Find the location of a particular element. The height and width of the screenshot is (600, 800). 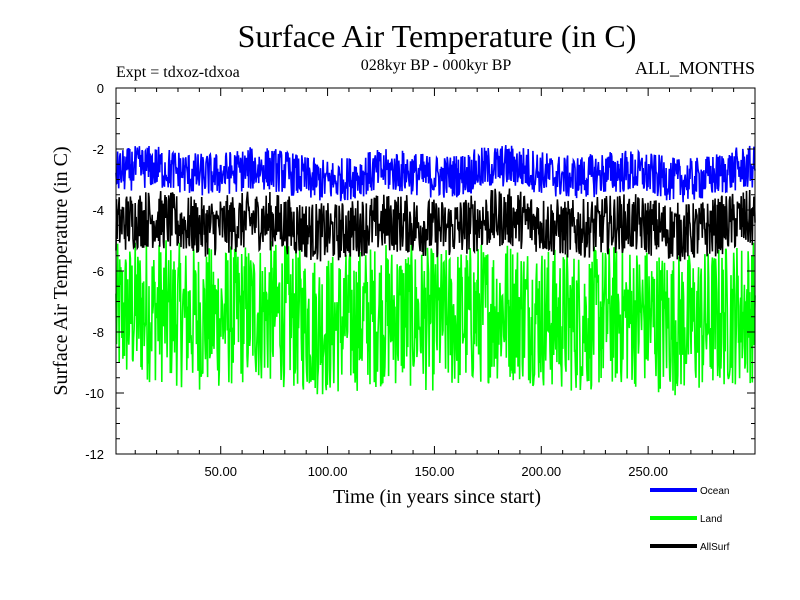

x-tick-label: 100.00 is located at coordinates (328, 471).